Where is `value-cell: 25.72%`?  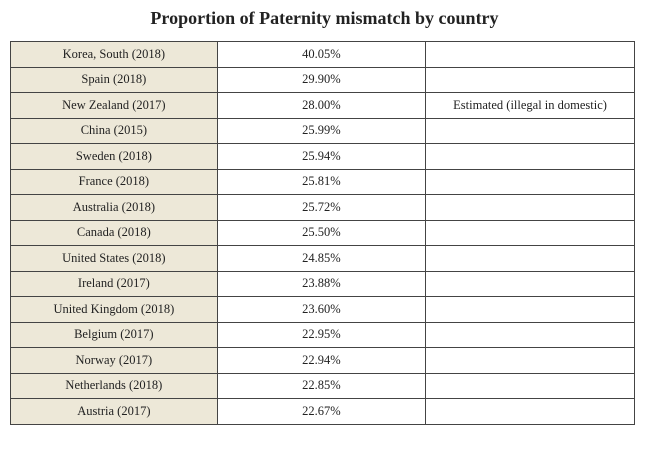 value-cell: 25.72% is located at coordinates (321, 207).